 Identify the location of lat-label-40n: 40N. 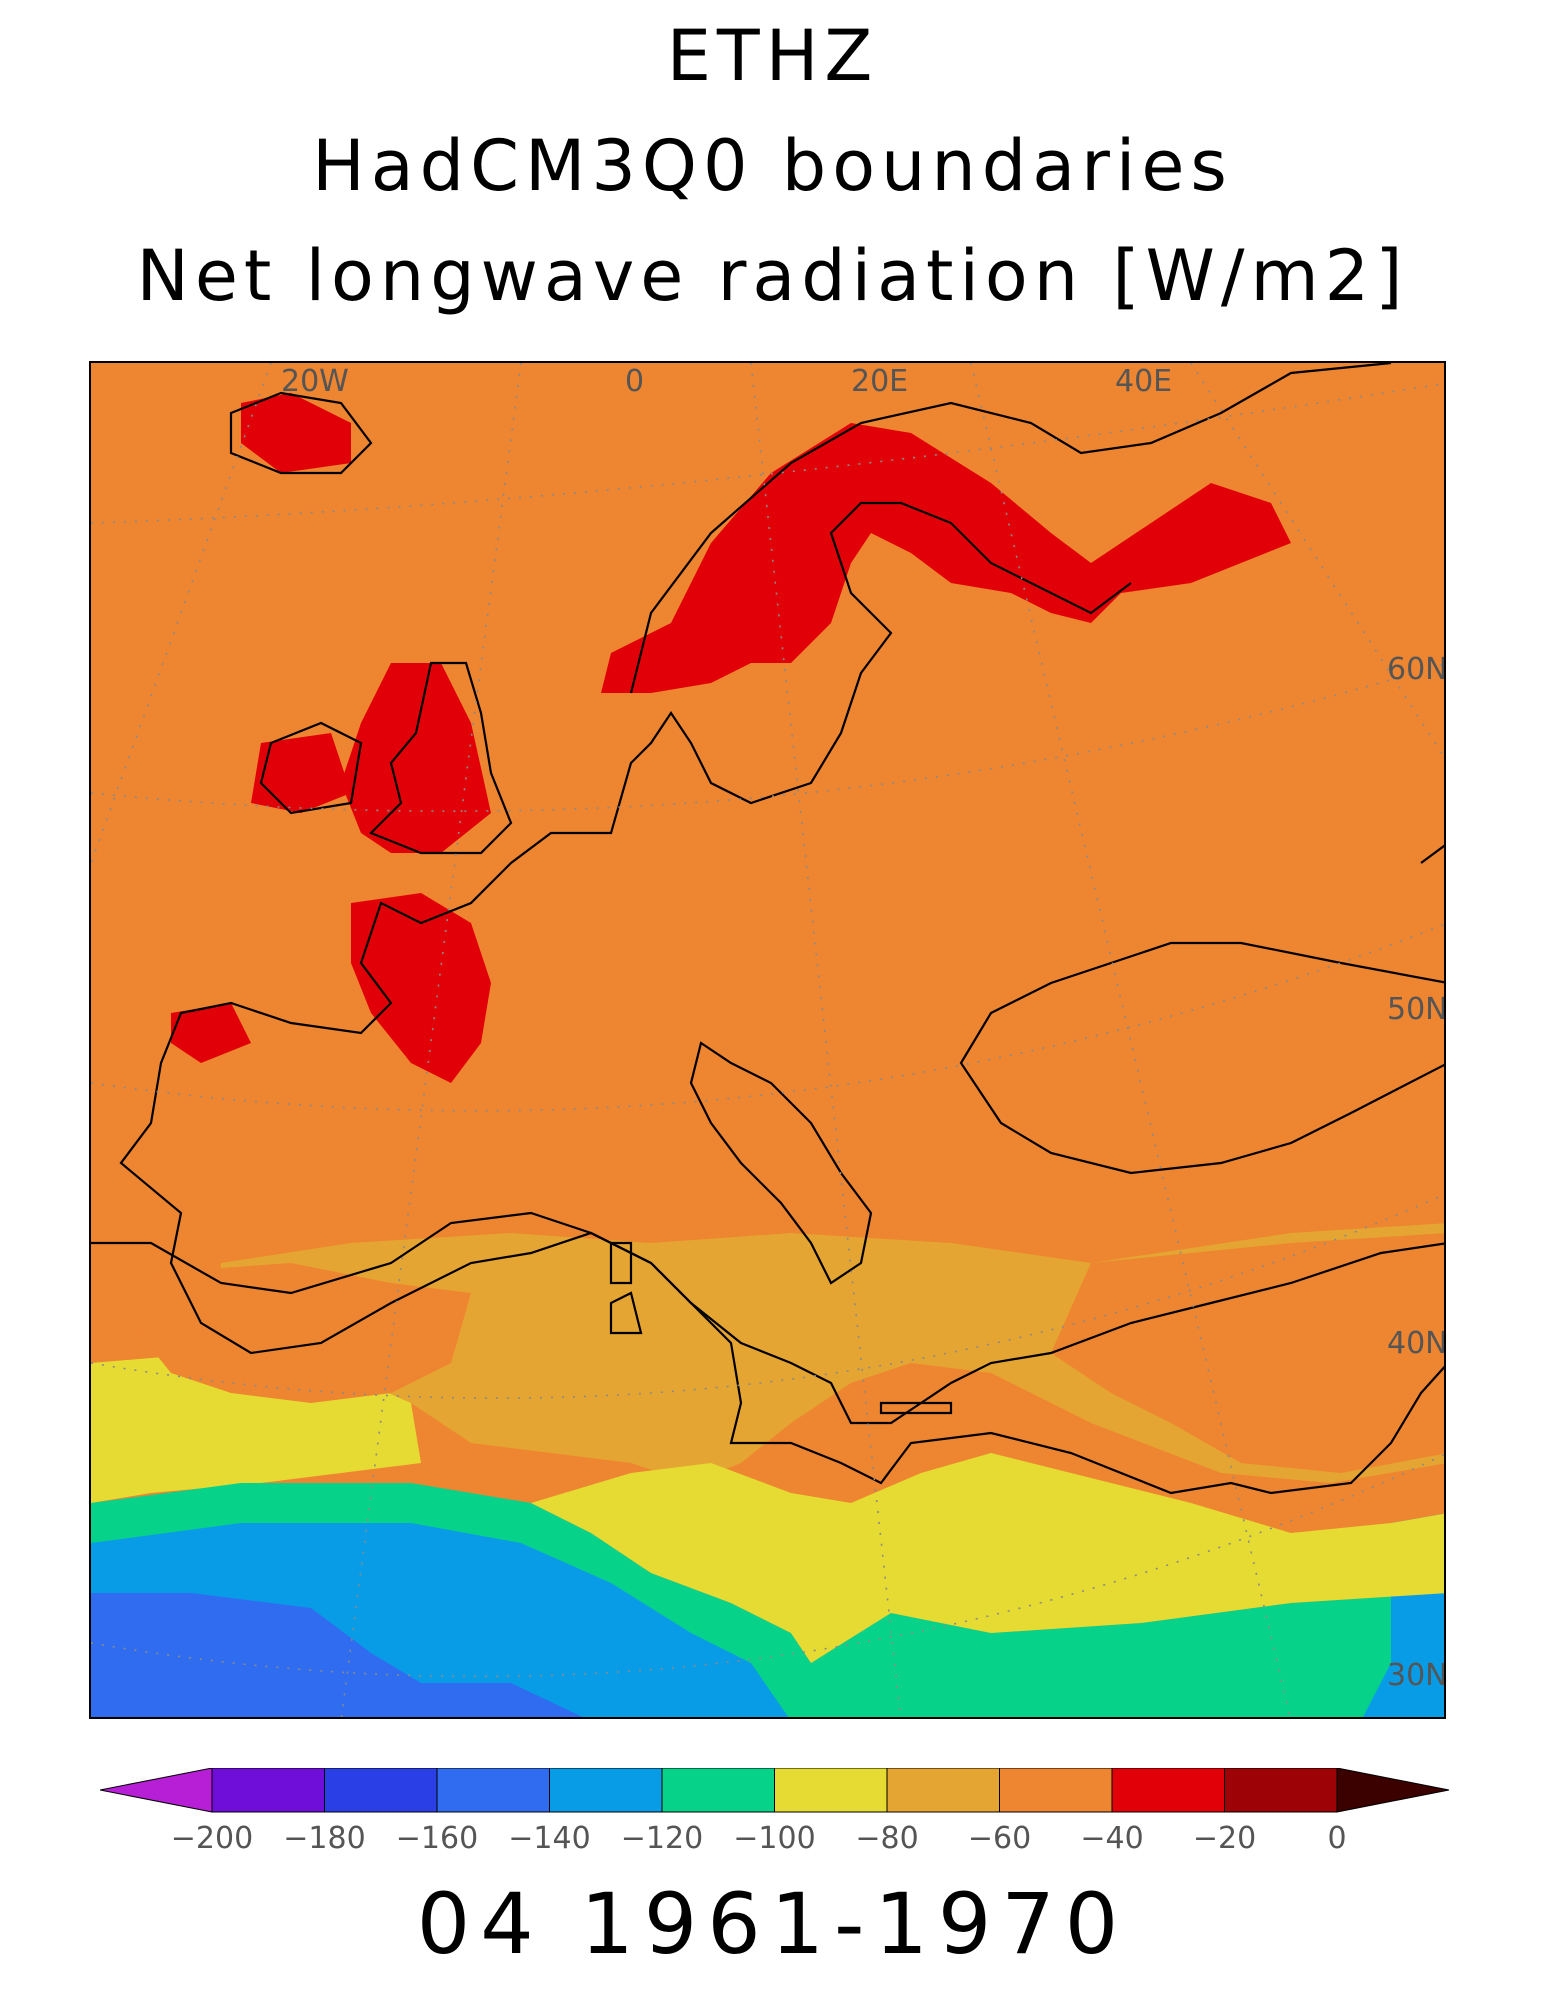
(1416, 1343).